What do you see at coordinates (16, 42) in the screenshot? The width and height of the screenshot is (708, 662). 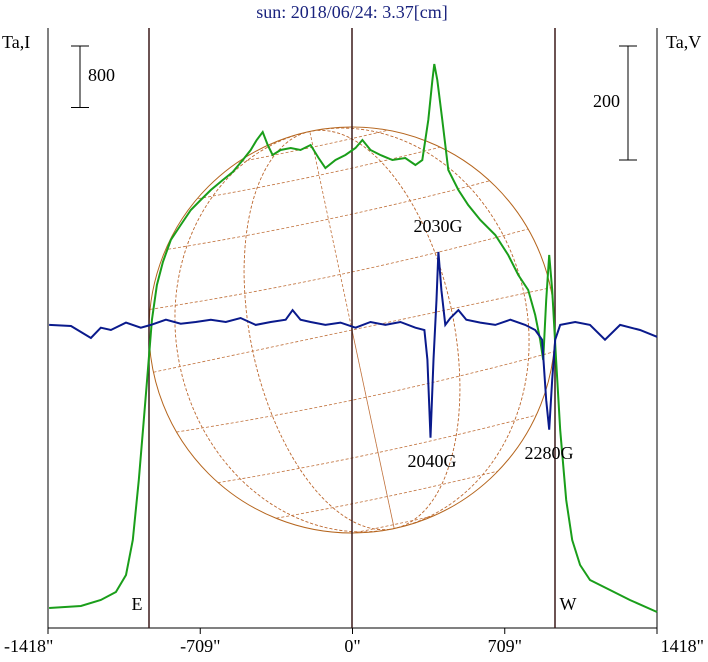 I see `y-axis-label: Ta,I` at bounding box center [16, 42].